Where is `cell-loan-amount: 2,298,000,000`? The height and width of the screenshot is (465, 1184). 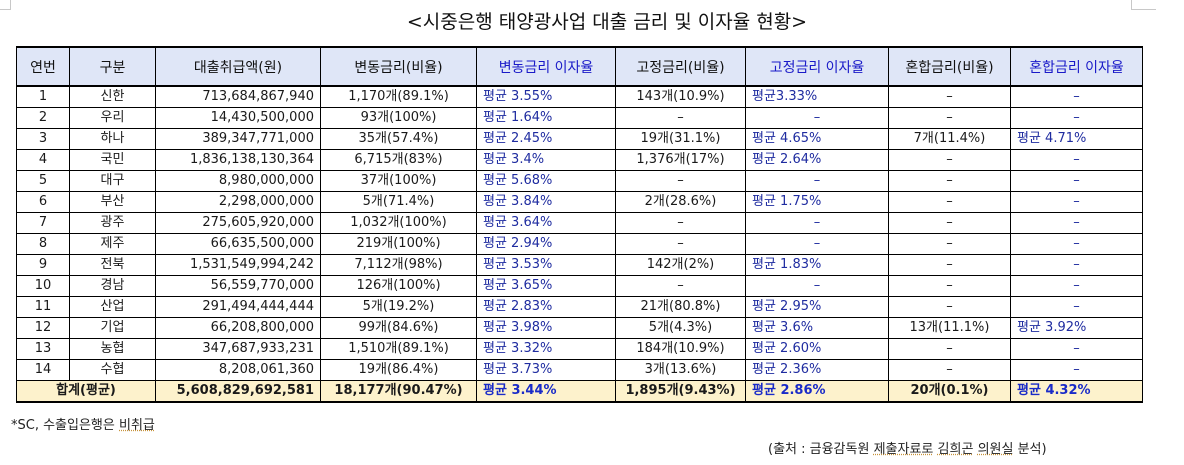
cell-loan-amount: 2,298,000,000 is located at coordinates (238, 202).